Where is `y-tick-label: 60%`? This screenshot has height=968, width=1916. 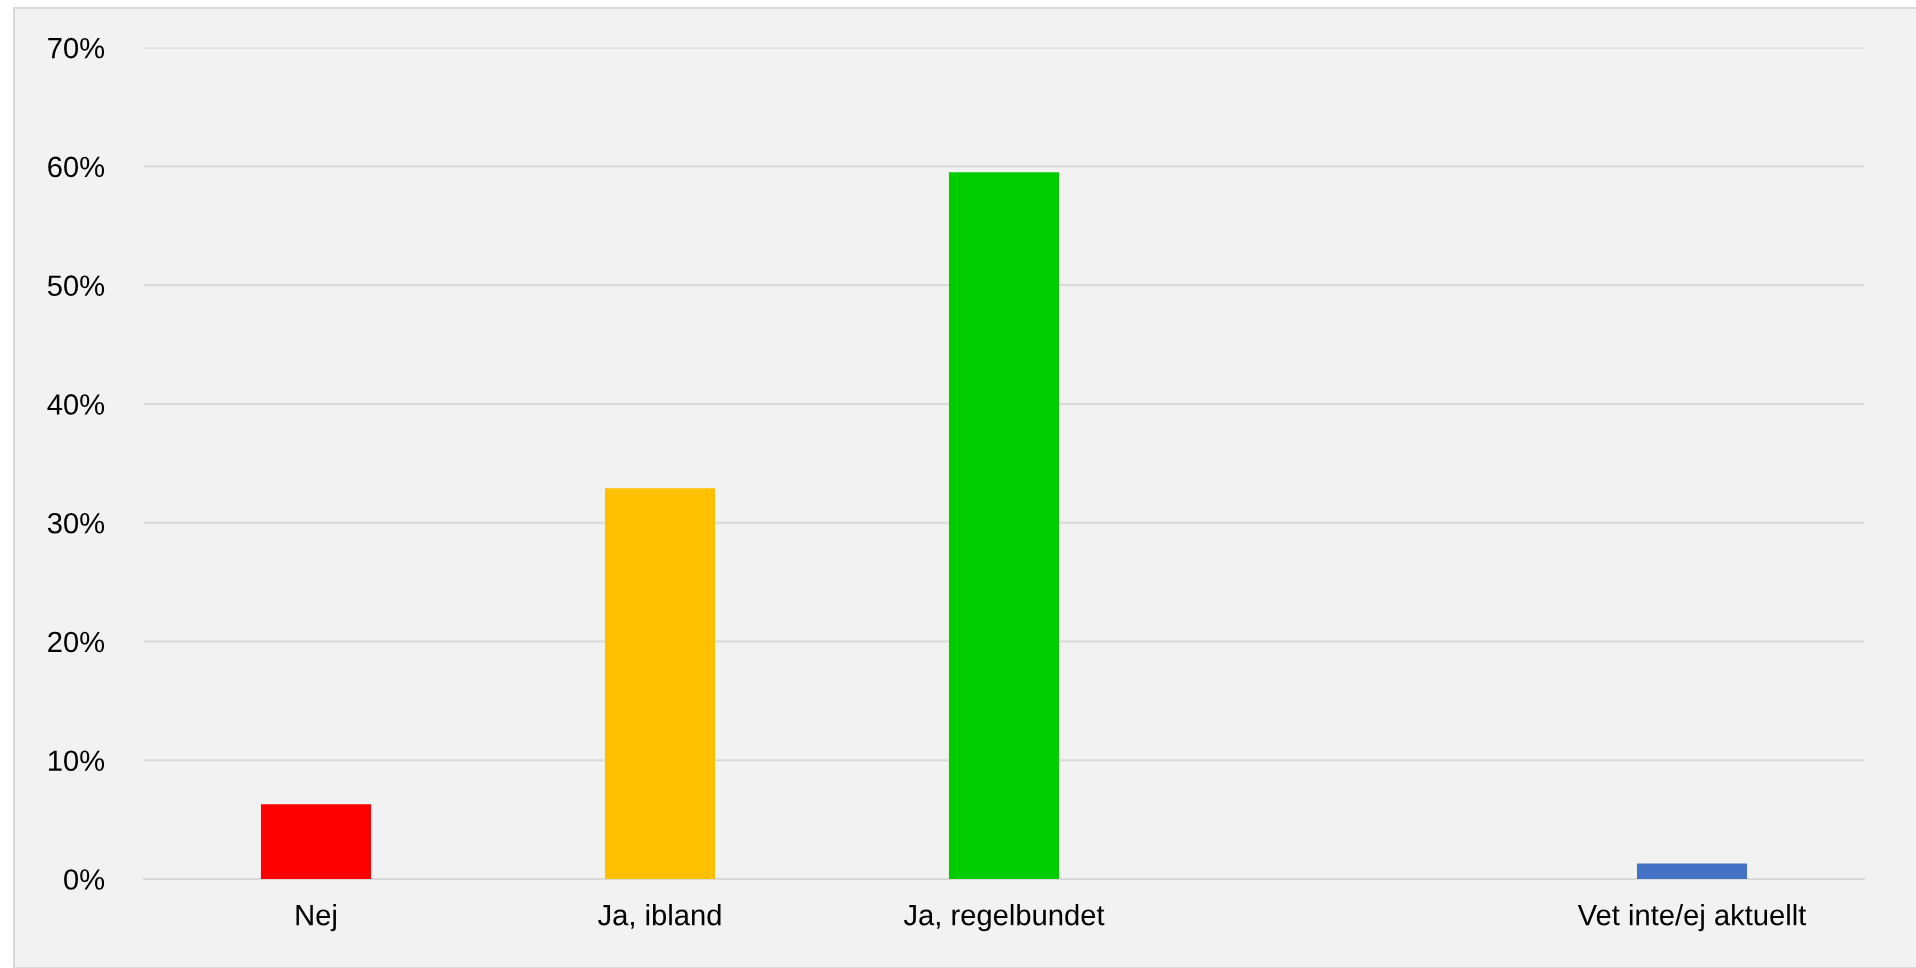
y-tick-label: 60% is located at coordinates (76, 167).